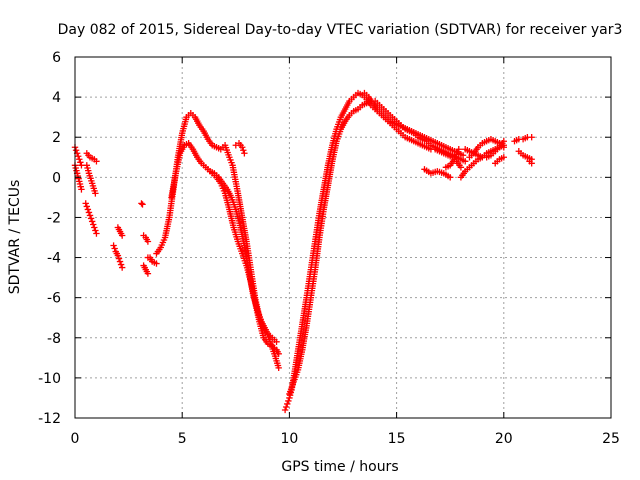 The height and width of the screenshot is (480, 640). I want to click on y-tick-label: 0, so click(56, 178).